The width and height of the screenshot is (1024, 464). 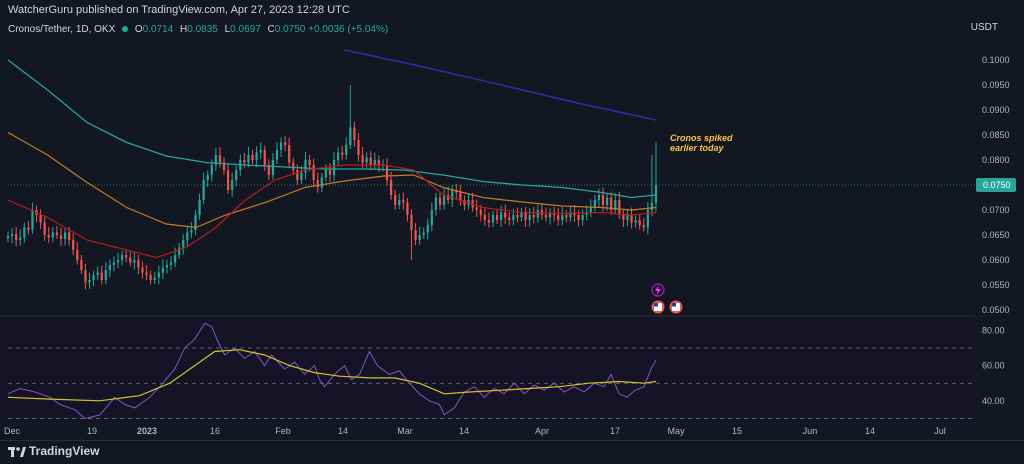 What do you see at coordinates (701, 138) in the screenshot?
I see `annotation-line-1: Cronos spiked` at bounding box center [701, 138].